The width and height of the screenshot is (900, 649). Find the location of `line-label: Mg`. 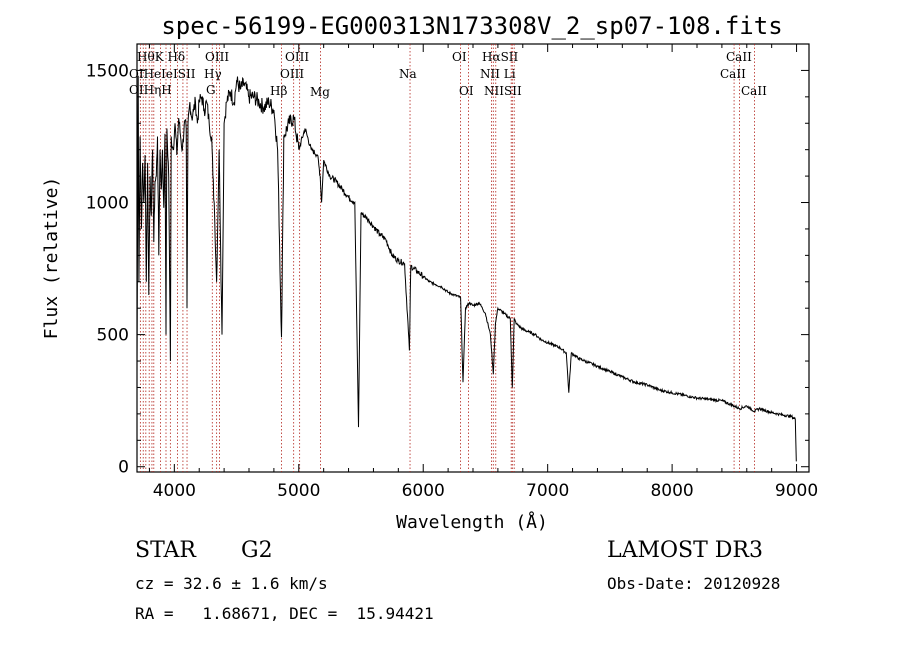

line-label: Mg is located at coordinates (320, 92).